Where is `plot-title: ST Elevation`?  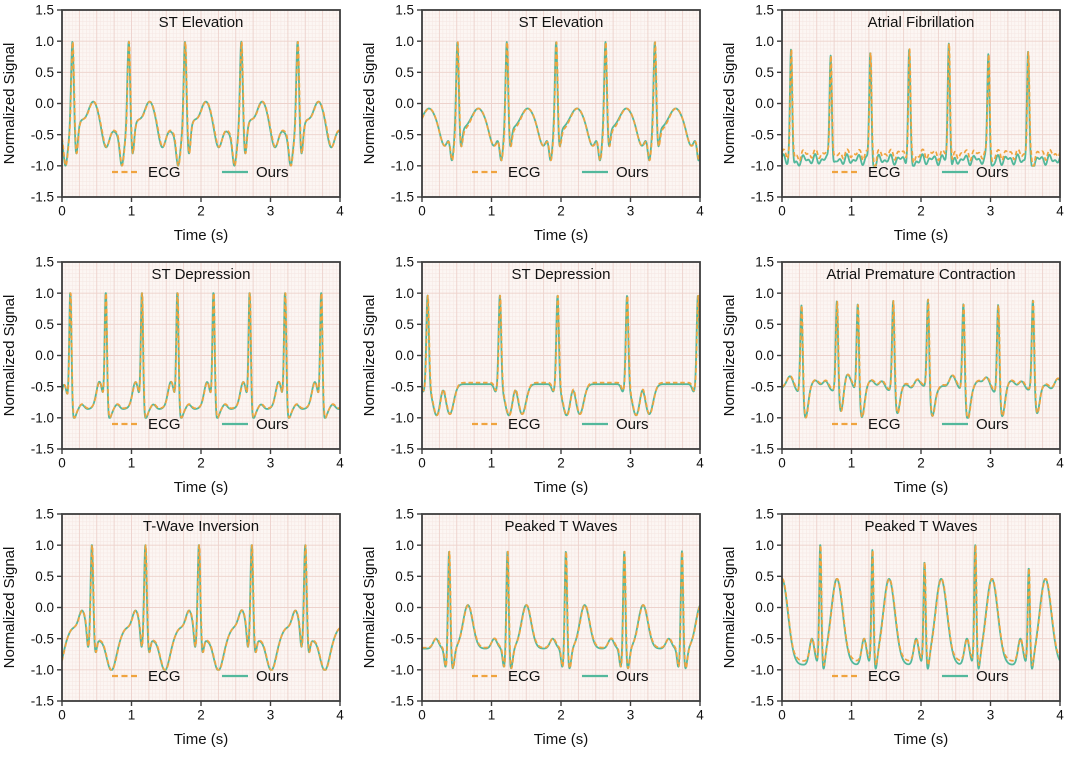 plot-title: ST Elevation is located at coordinates (561, 22).